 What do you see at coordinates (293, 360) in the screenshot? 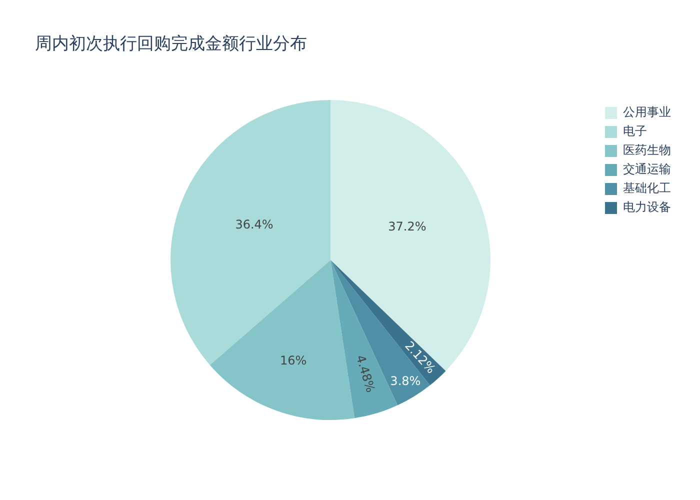
I see `data-label: 16%` at bounding box center [293, 360].